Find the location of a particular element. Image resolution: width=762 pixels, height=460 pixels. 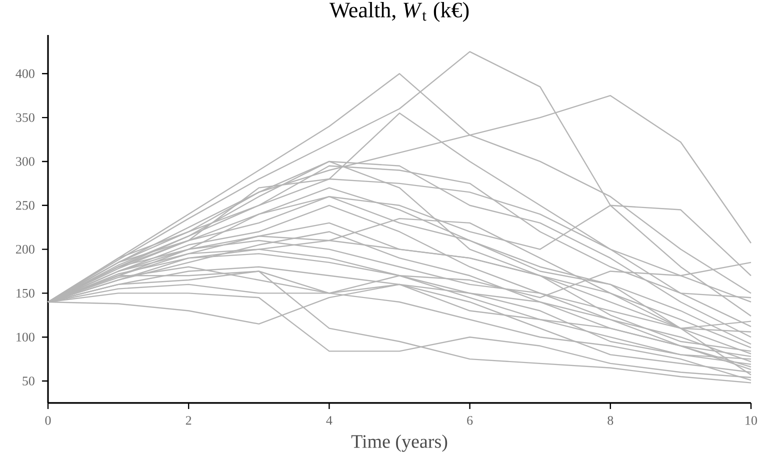

y-tick-label: 100 is located at coordinates (25, 337).